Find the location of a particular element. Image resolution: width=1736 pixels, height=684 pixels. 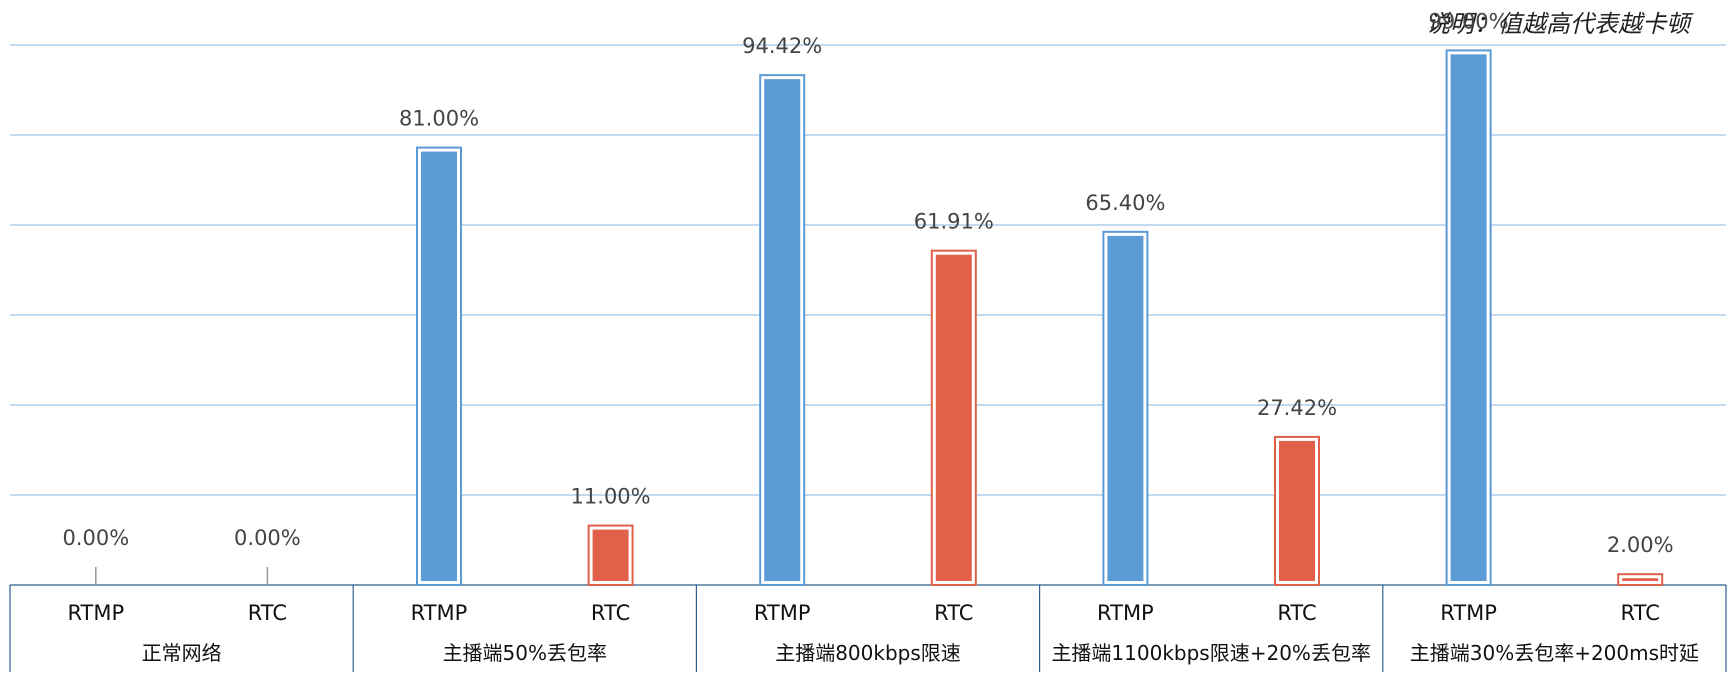

value-label: 81.00% is located at coordinates (439, 119).